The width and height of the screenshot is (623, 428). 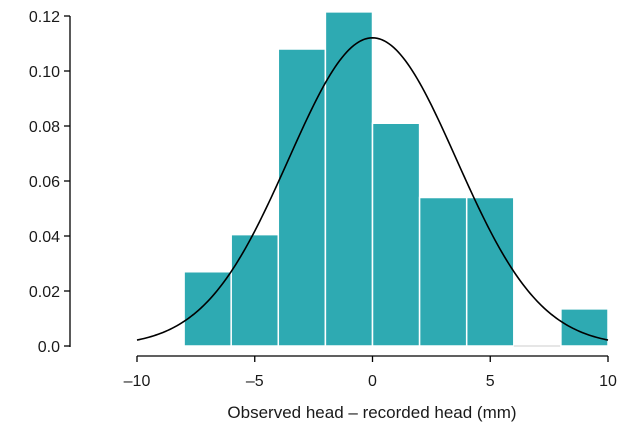 I want to click on y-tick-label: 0.10, so click(x=44, y=72).